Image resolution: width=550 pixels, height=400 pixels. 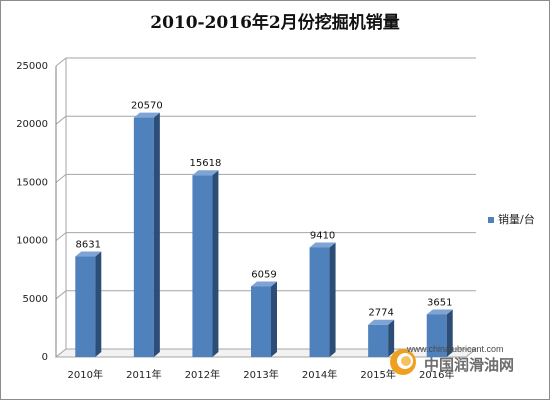 What do you see at coordinates (32, 241) in the screenshot?
I see `y-tick-label: 10000` at bounding box center [32, 241].